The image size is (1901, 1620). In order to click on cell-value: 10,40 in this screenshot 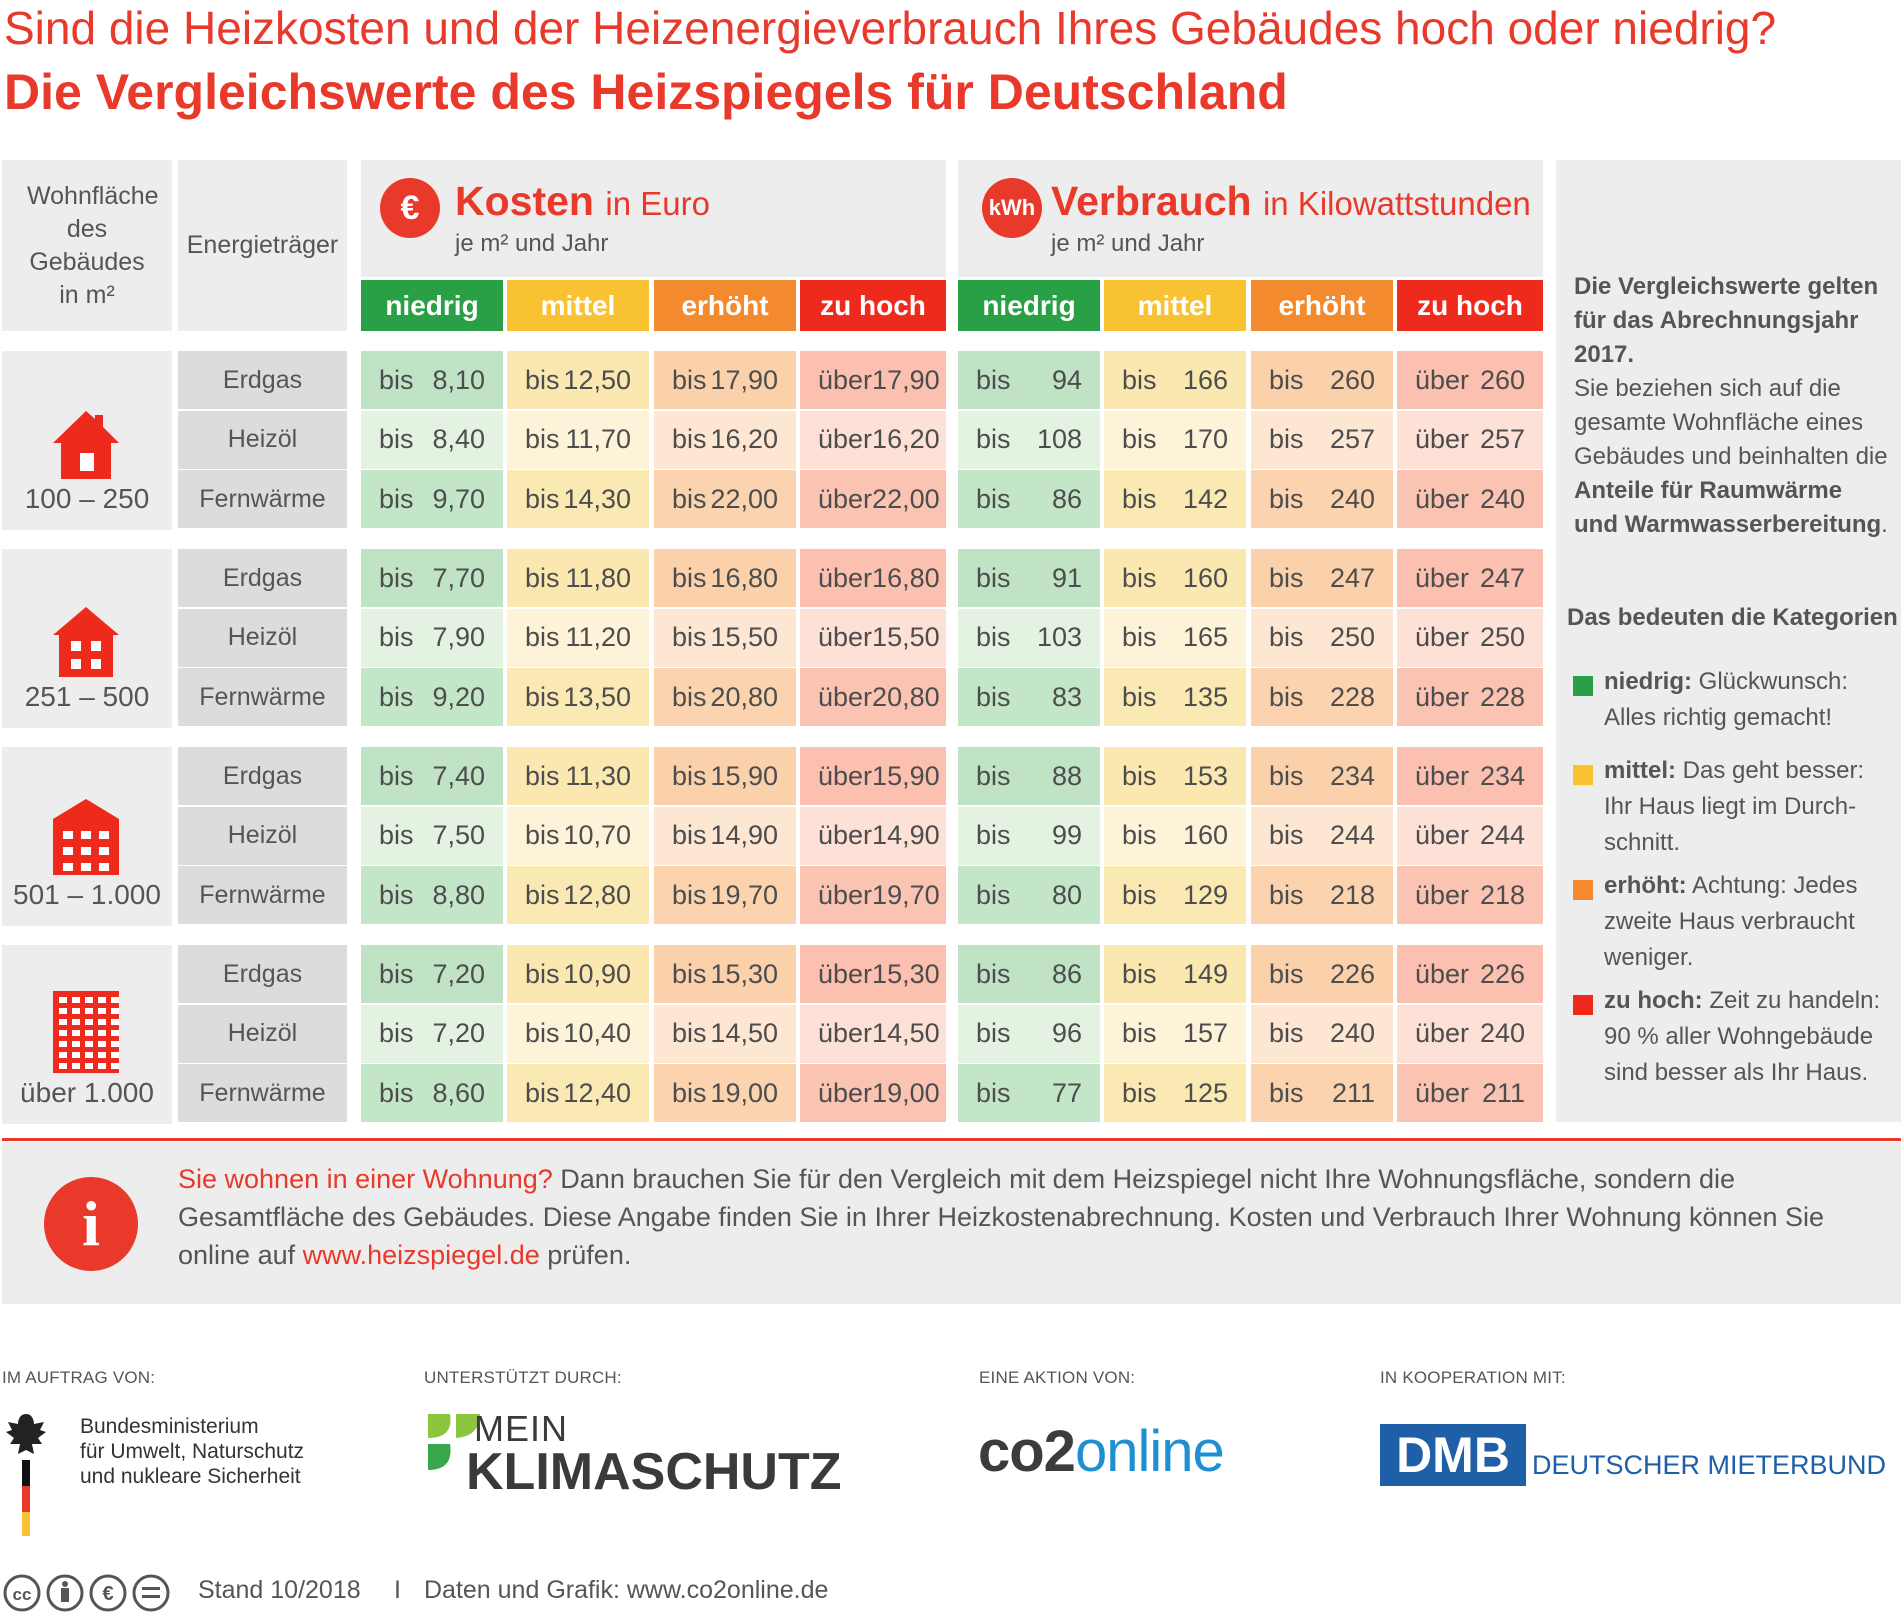, I will do `click(597, 1033)`.